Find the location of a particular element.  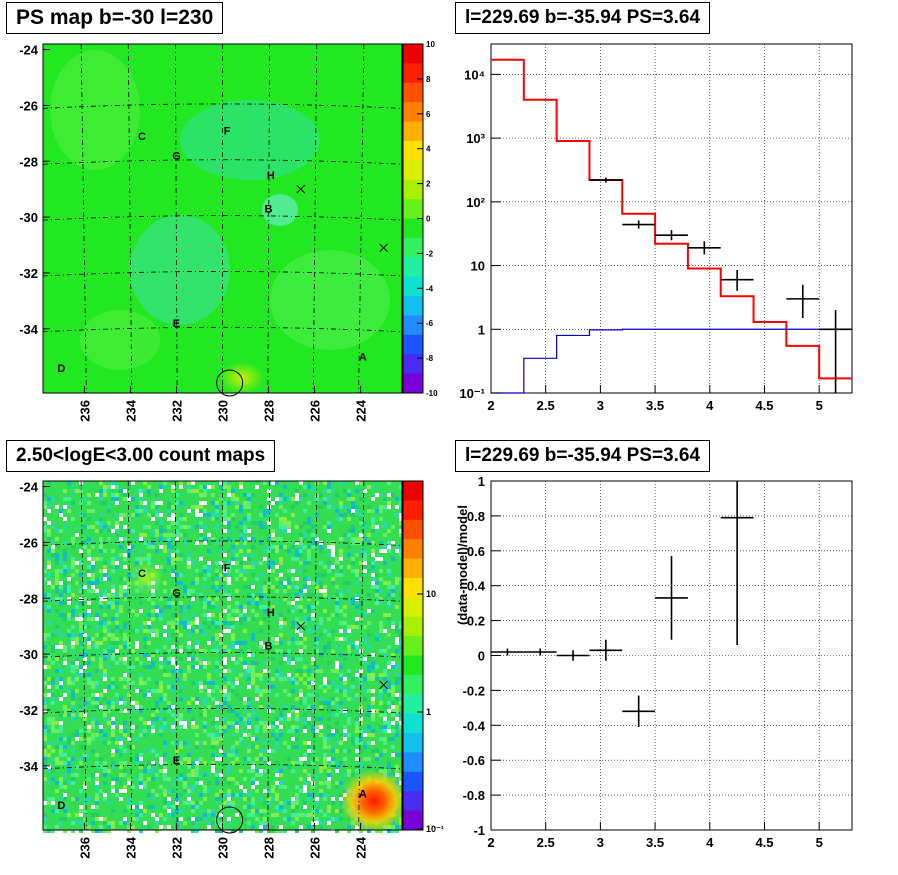

count-map-source-C-blob is located at coordinates (146, 578).